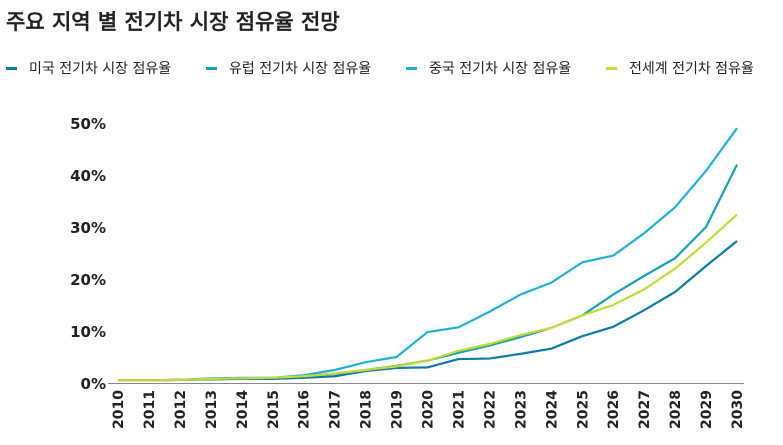 The height and width of the screenshot is (445, 783). Describe the element at coordinates (300, 69) in the screenshot. I see `legend-label: 유럽 전기차 시장 점유율` at that location.